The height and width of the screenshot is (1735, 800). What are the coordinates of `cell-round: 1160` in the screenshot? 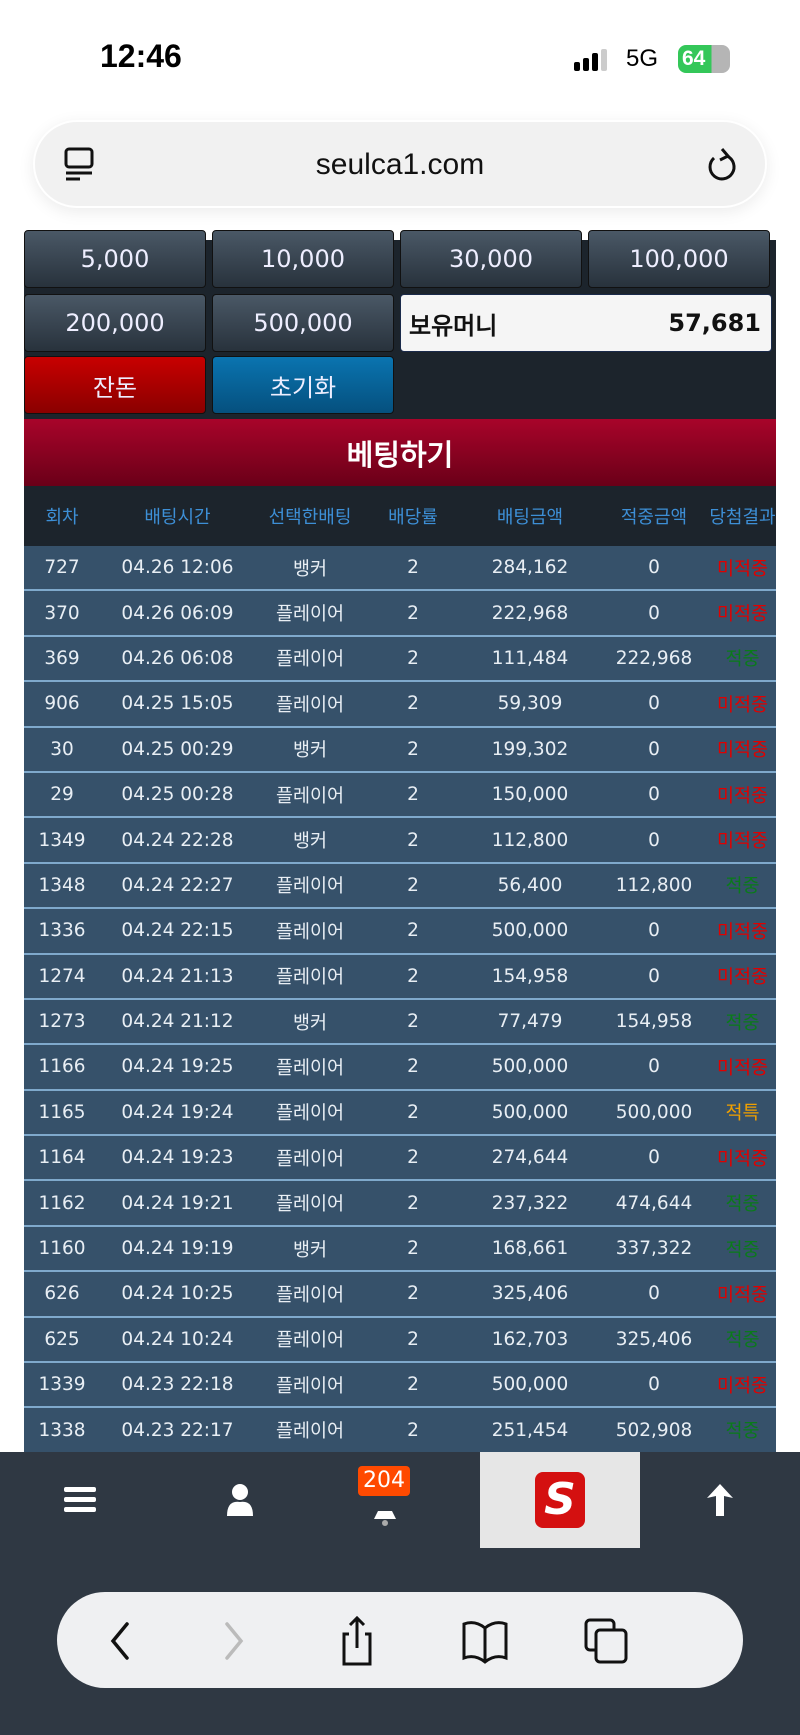 It's located at (62, 1249).